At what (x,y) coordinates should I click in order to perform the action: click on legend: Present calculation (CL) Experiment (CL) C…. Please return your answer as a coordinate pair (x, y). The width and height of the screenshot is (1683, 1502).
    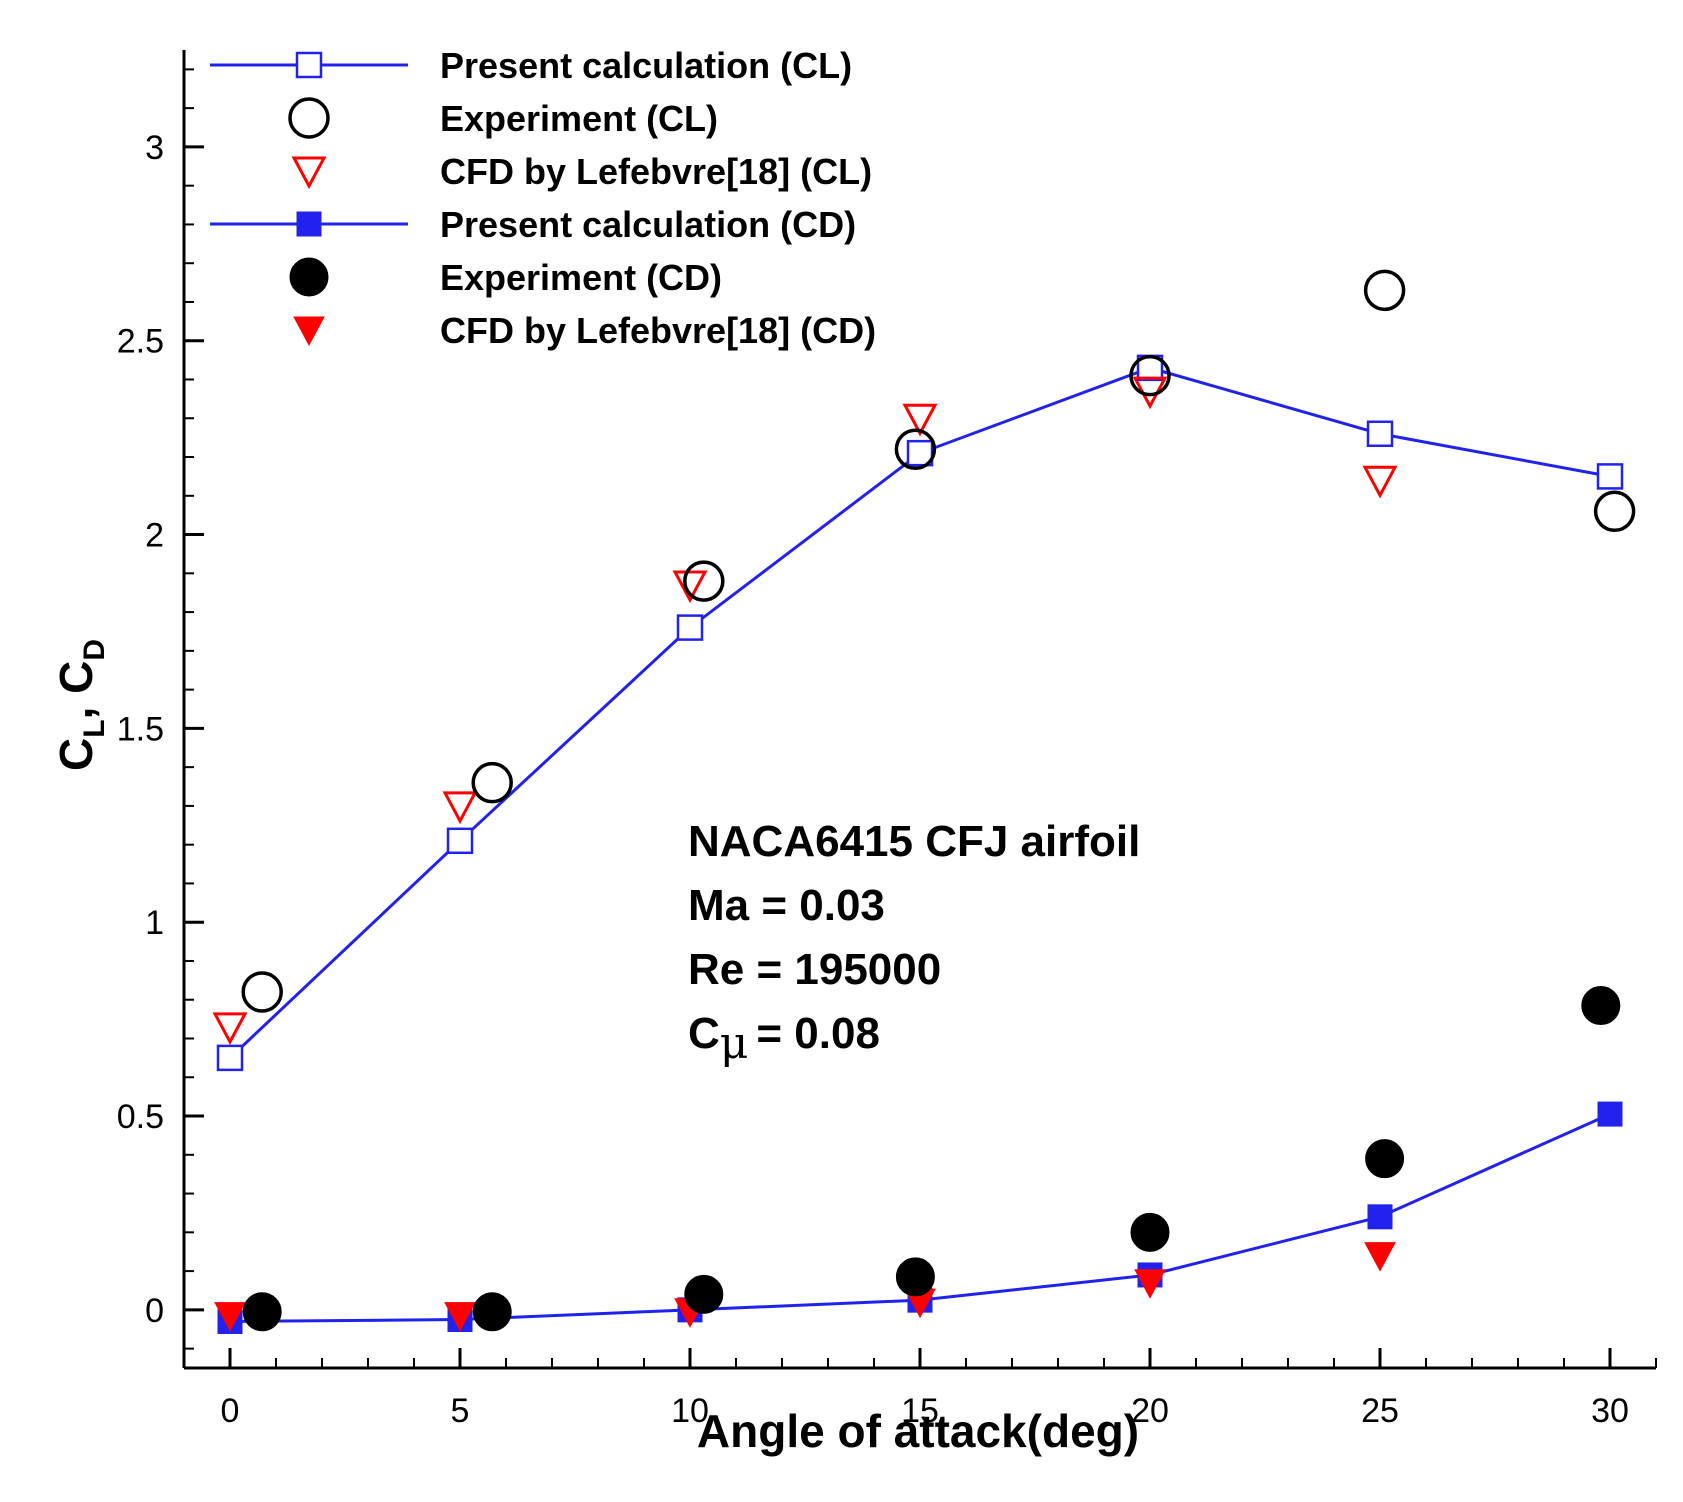
    Looking at the image, I should click on (543, 198).